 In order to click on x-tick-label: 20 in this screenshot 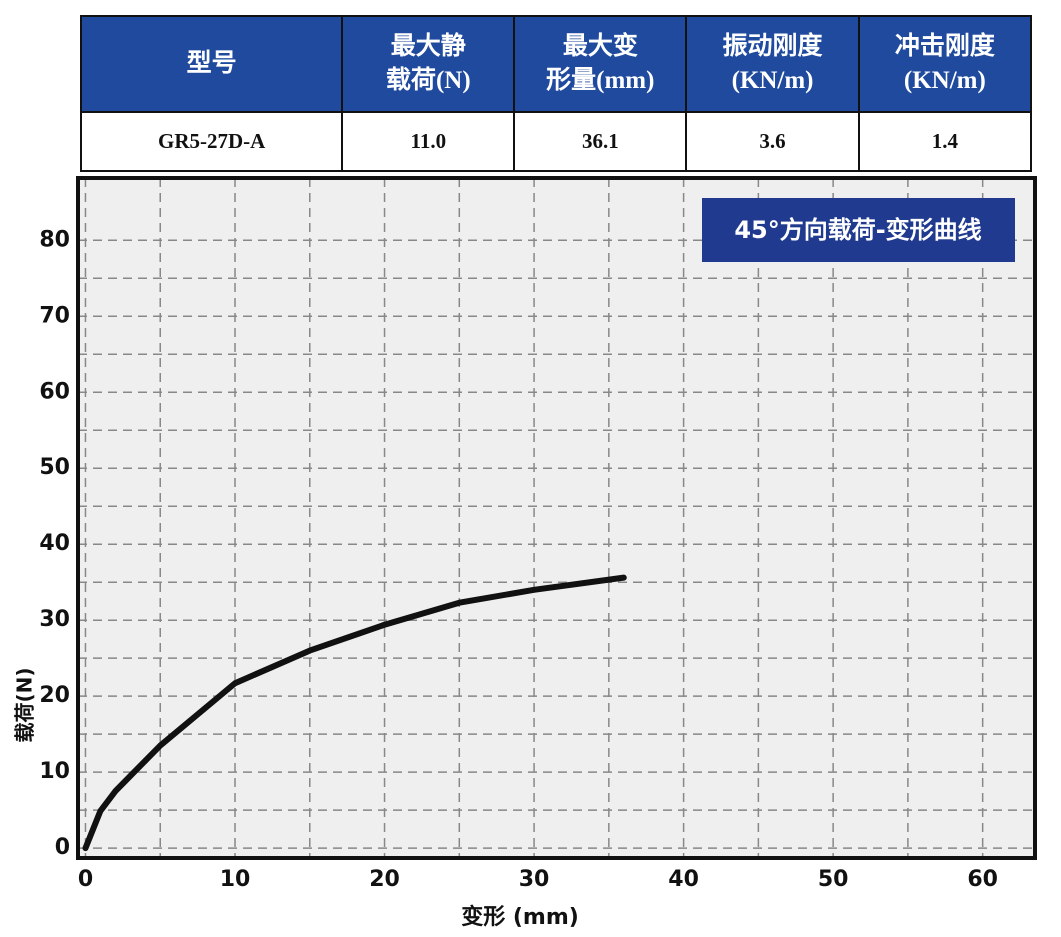, I will do `click(384, 879)`.